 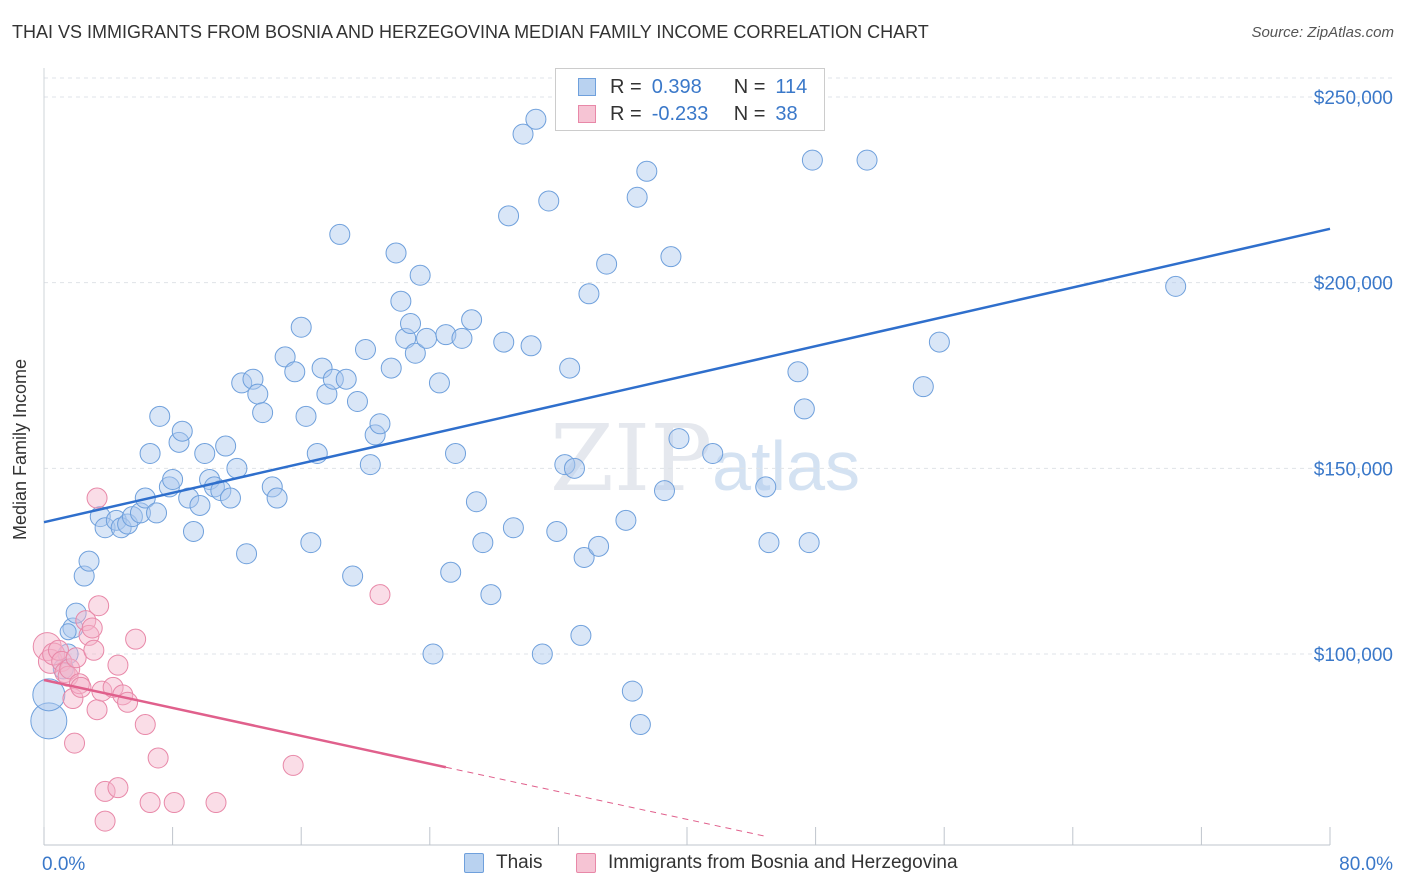 What do you see at coordinates (783, 862) in the screenshot?
I see `series-label-bosnia: Immigrants from Bosnia and Herzegovina` at bounding box center [783, 862].